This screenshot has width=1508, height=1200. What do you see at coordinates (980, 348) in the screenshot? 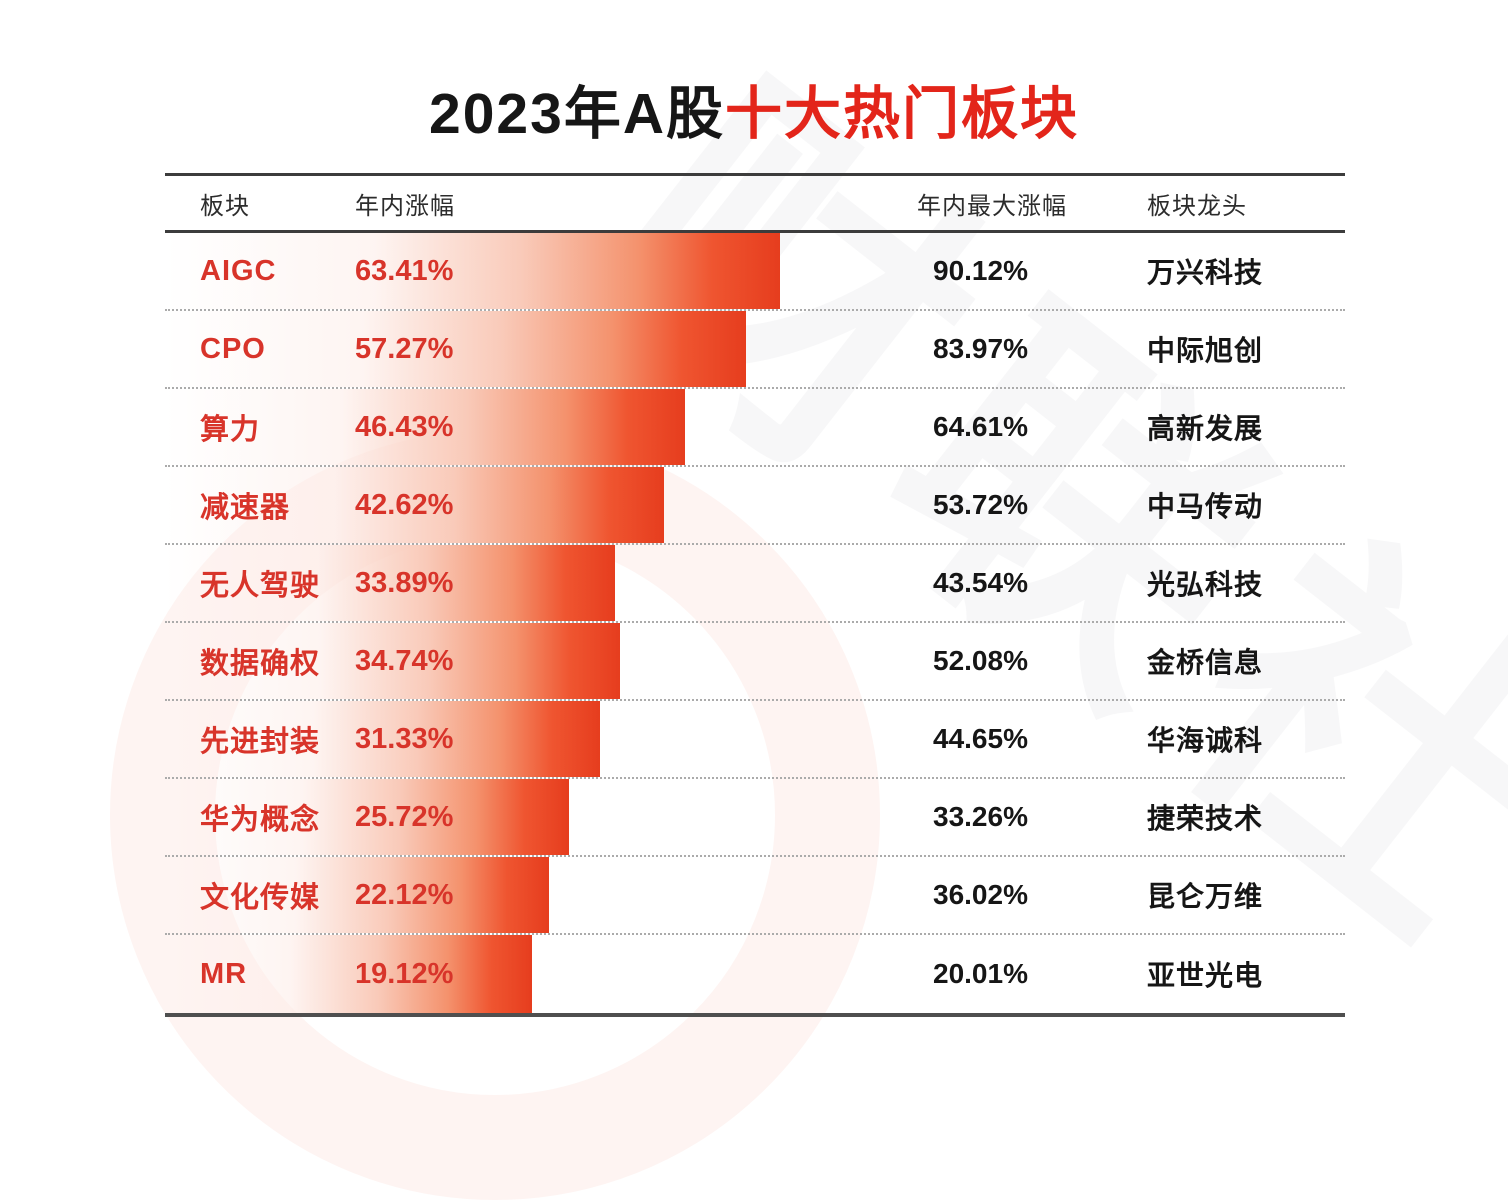
I see `max-gain-cell: 83.97%` at bounding box center [980, 348].